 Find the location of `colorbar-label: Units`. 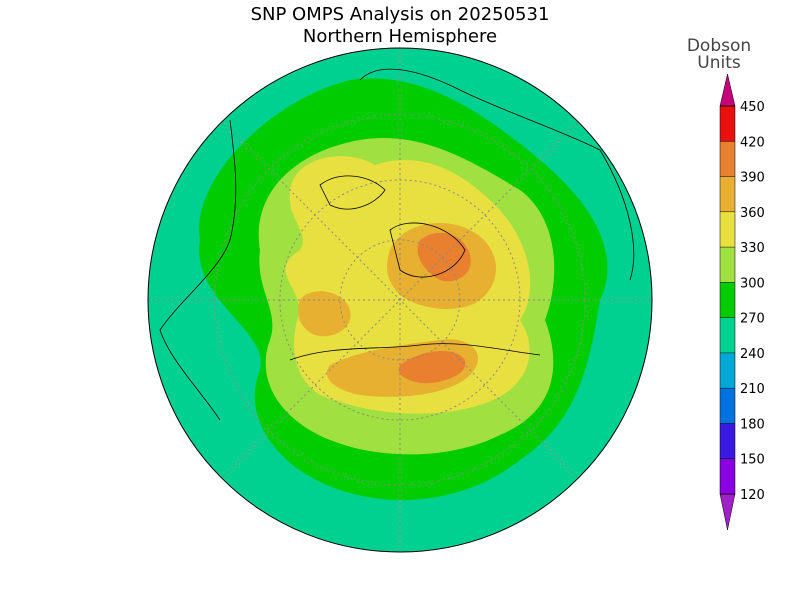

colorbar-label: Units is located at coordinates (719, 63).